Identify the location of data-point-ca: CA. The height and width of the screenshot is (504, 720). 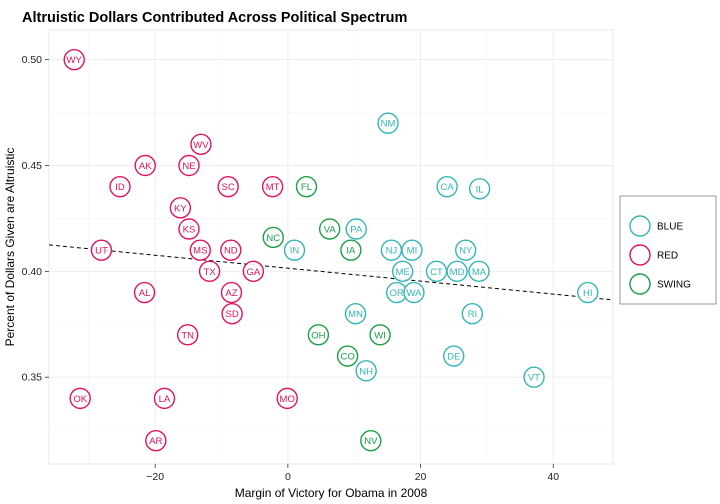
(447, 186).